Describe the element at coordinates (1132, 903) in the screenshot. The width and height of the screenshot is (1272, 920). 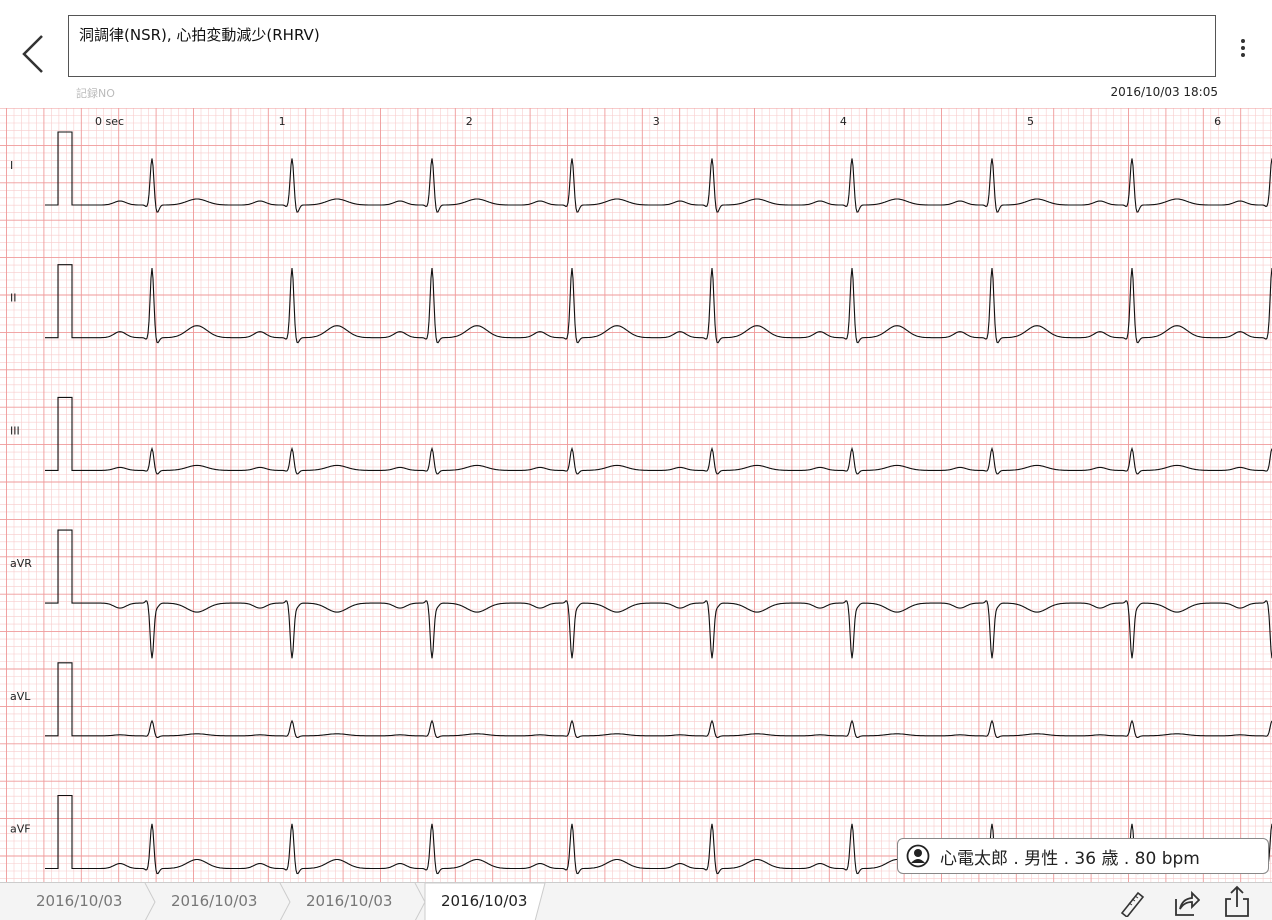
I see `ruler-icon` at that location.